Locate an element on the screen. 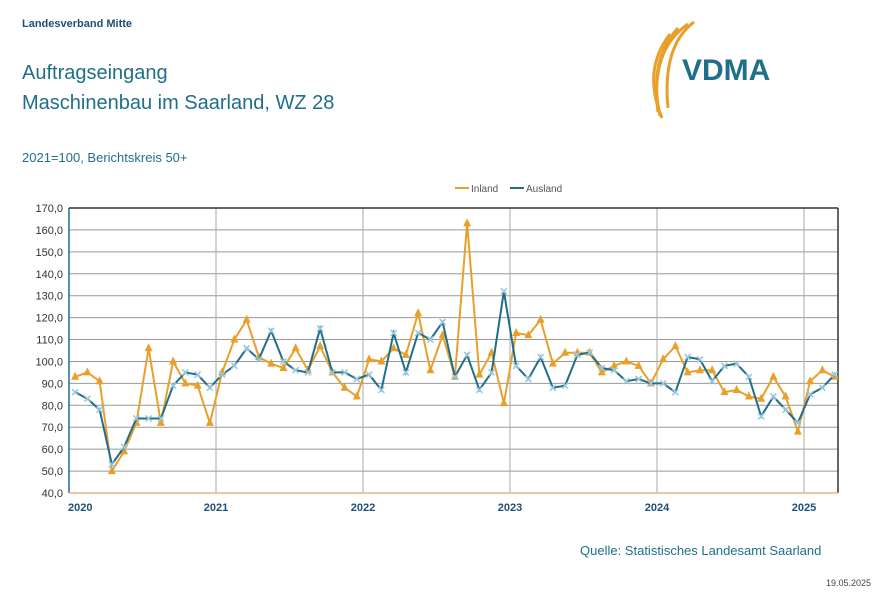  y-tick-label: 140,0 is located at coordinates (49, 275).